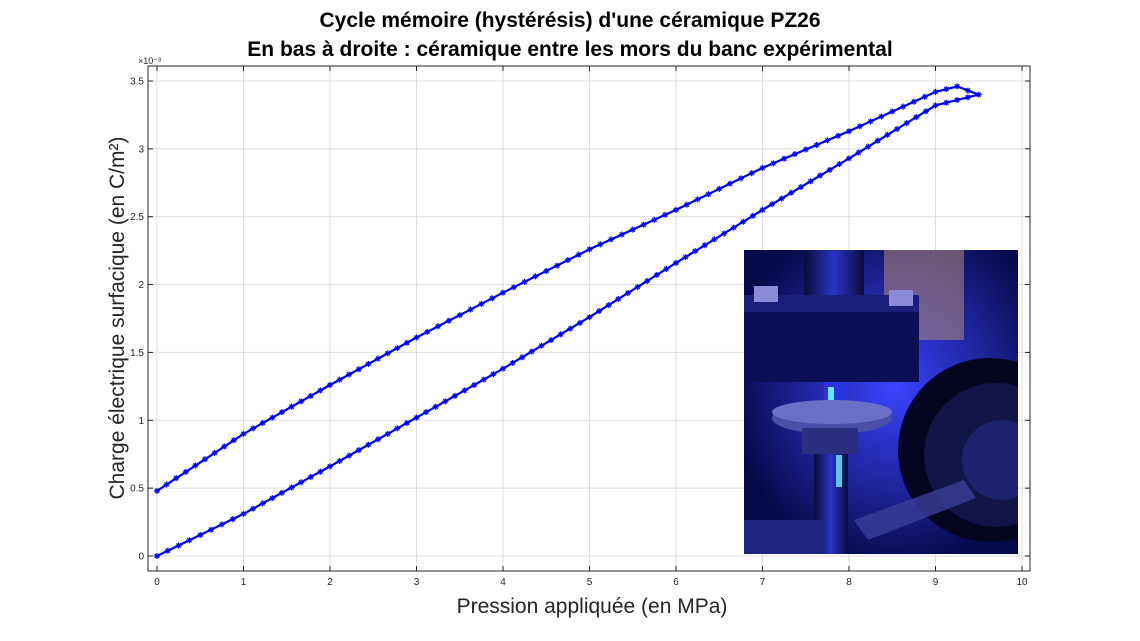 The width and height of the screenshot is (1140, 641). I want to click on y-tick-label: 0, so click(141, 557).